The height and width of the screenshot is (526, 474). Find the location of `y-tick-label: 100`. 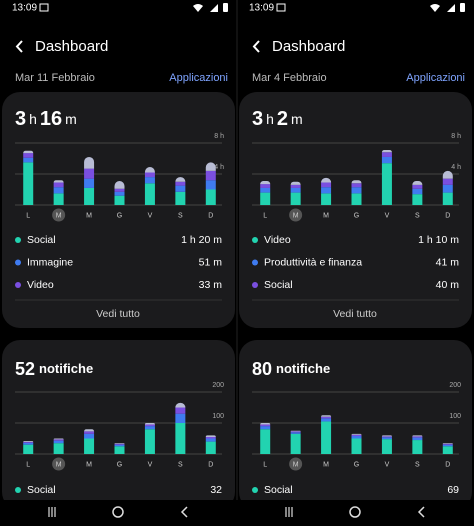

y-tick-label: 100 is located at coordinates (218, 416).